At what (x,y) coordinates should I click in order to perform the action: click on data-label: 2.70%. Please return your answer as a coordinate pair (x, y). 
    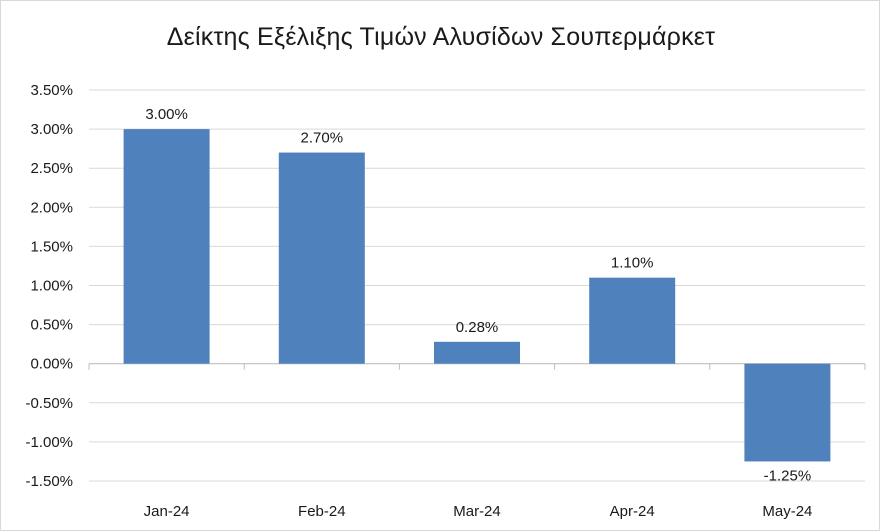
    Looking at the image, I should click on (322, 138).